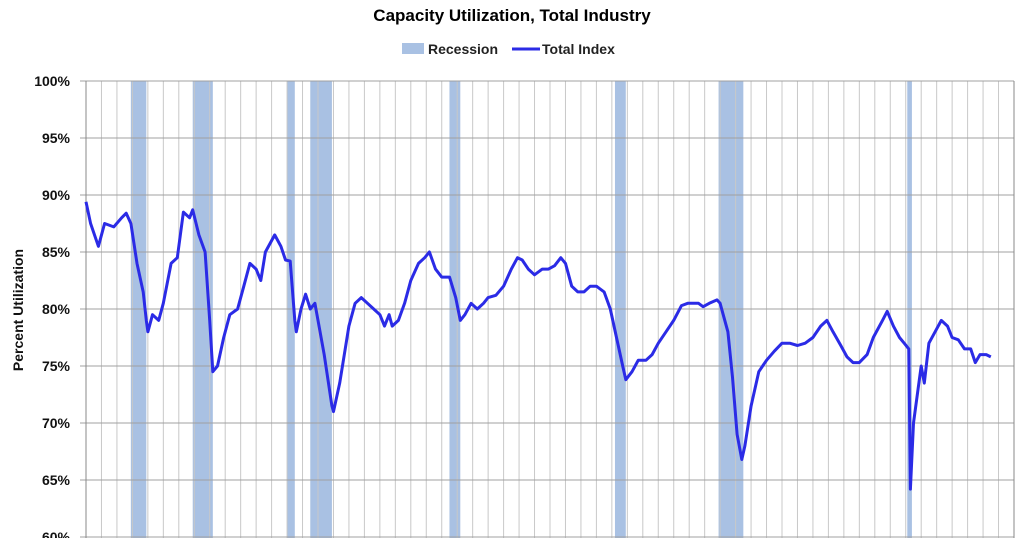 This screenshot has height=538, width=1024. Describe the element at coordinates (512, 15) in the screenshot. I see `chart-title: Capacity Utilization, Total Industry` at that location.